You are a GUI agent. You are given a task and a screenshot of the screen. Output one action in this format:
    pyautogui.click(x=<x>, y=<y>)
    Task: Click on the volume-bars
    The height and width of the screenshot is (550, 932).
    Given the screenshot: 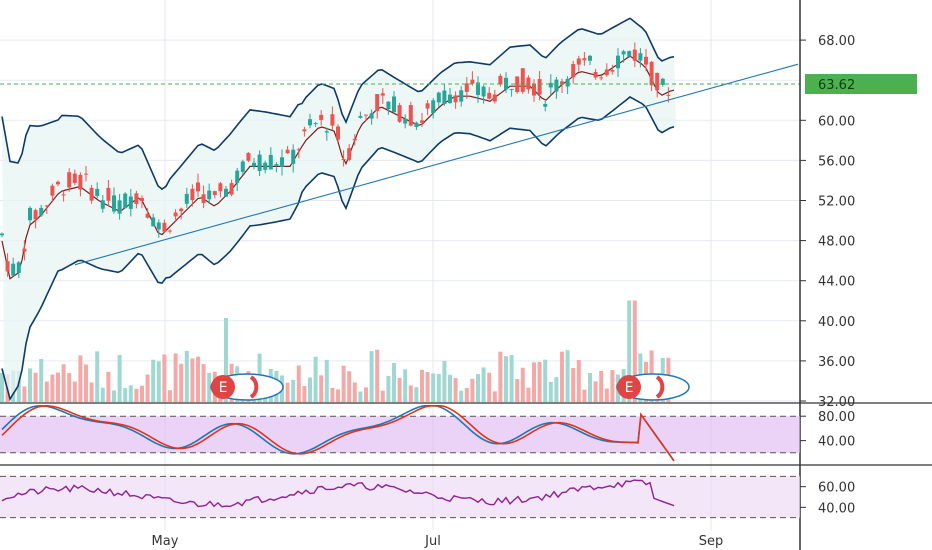 What is the action you would take?
    pyautogui.click(x=335, y=351)
    